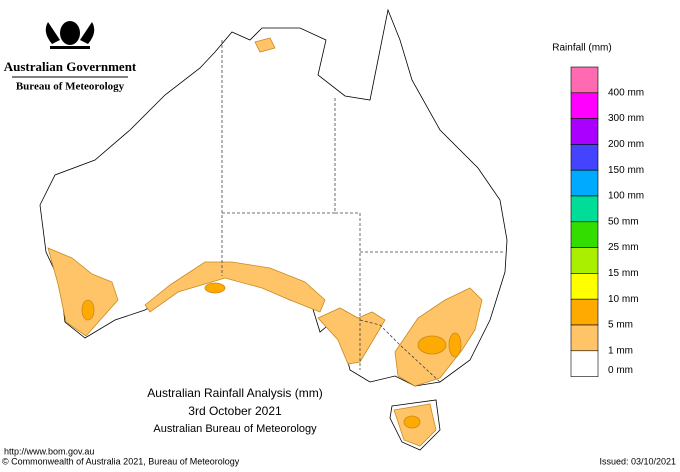 Image resolution: width=680 pixels, height=472 pixels. Describe the element at coordinates (235, 429) in the screenshot. I see `map-source: Australian Bureau of Meteorology` at that location.